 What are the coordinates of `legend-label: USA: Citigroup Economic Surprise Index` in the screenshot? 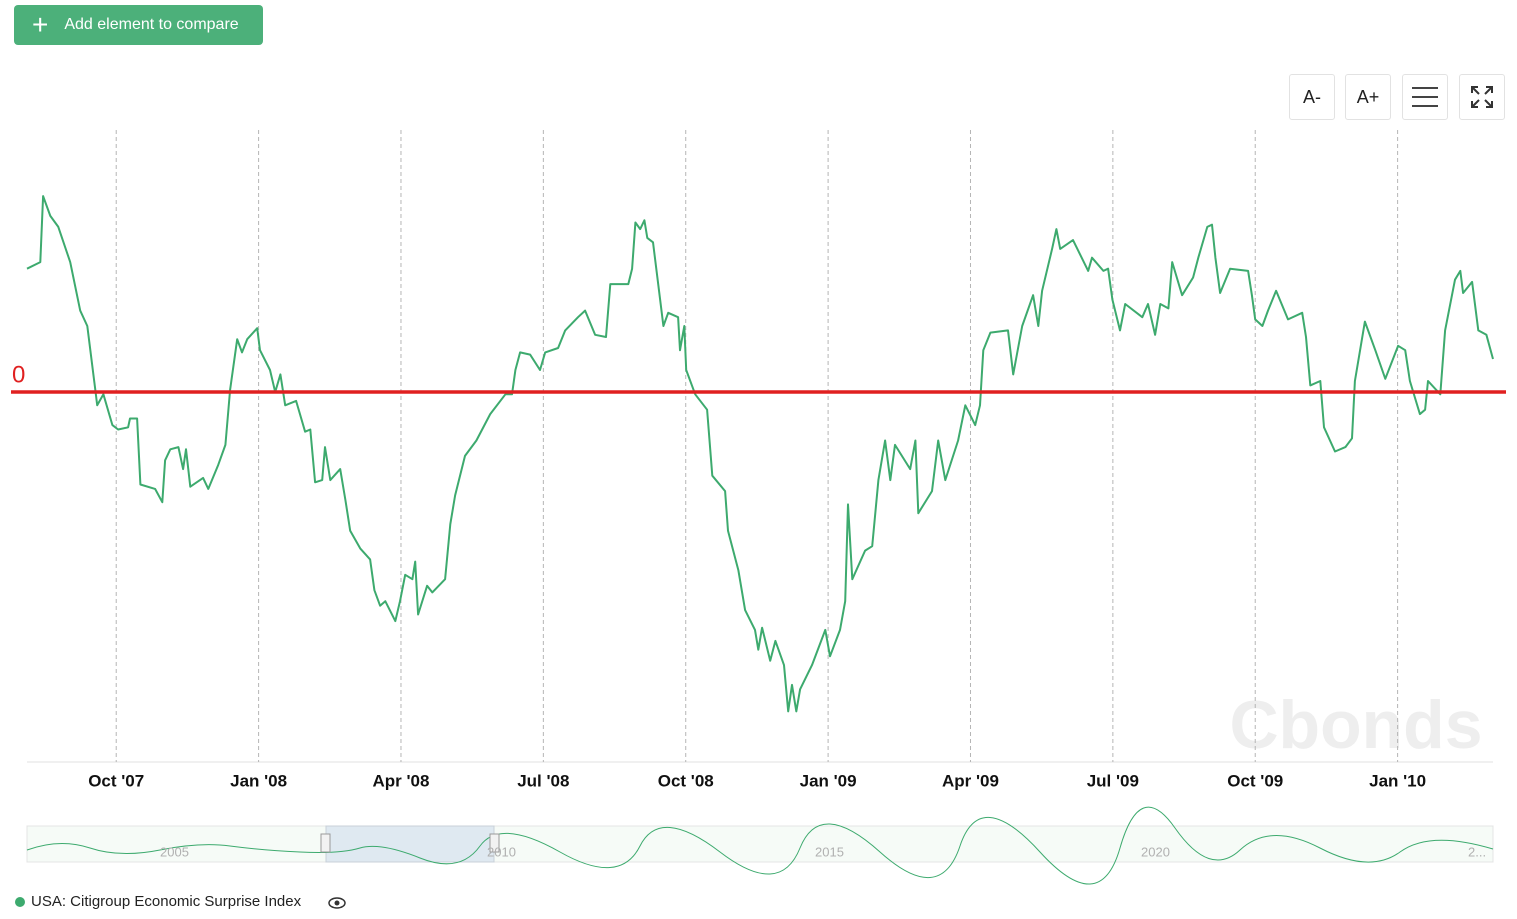 It's located at (166, 901).